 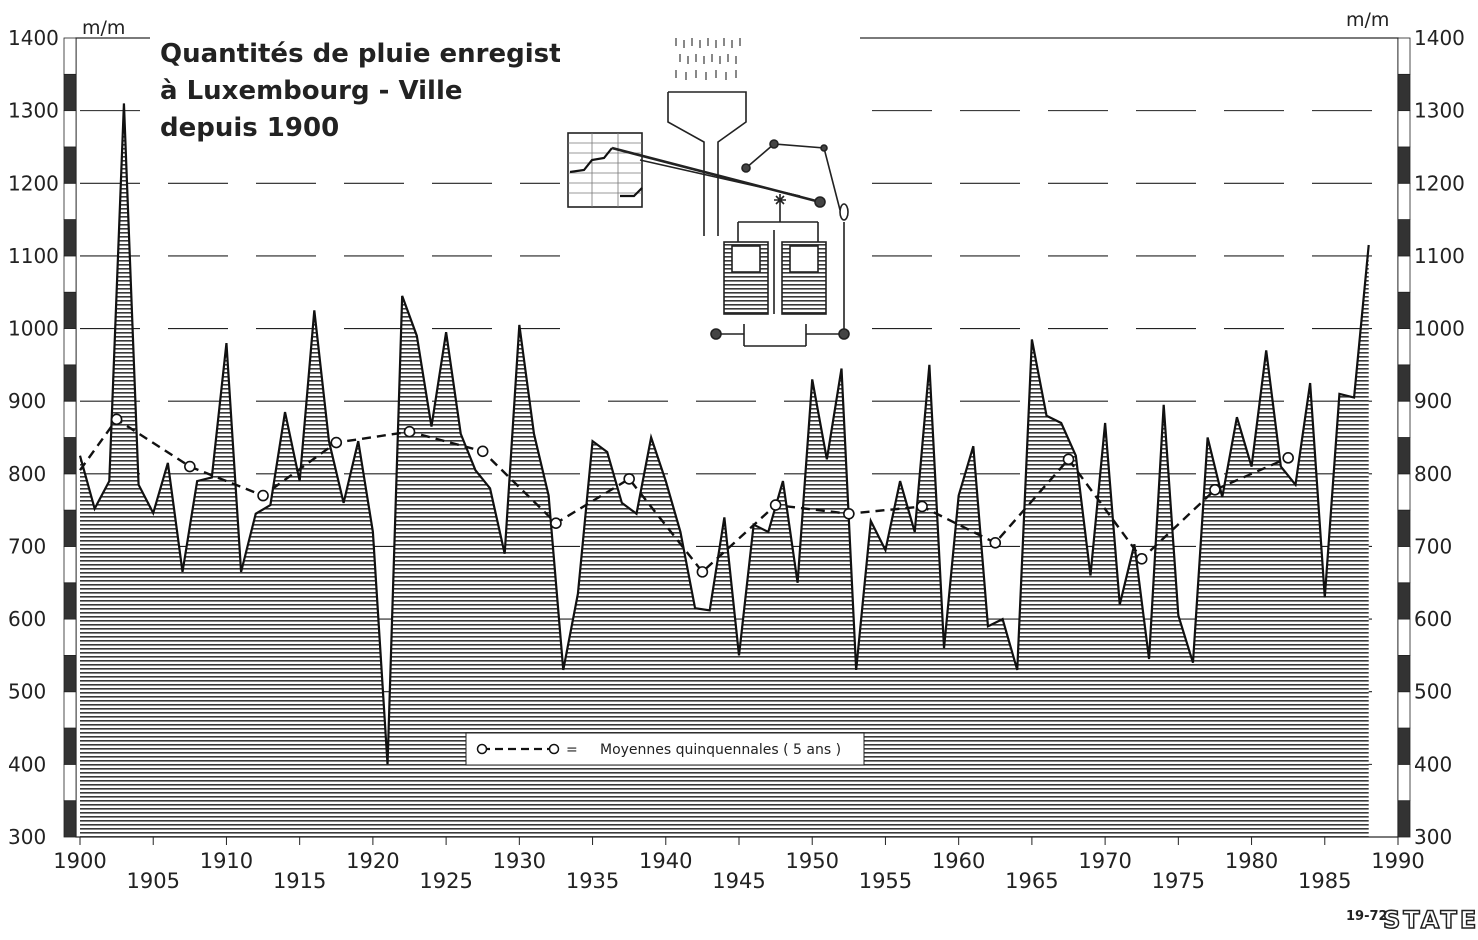 I want to click on unit-right: m/m, so click(x=1367, y=20).